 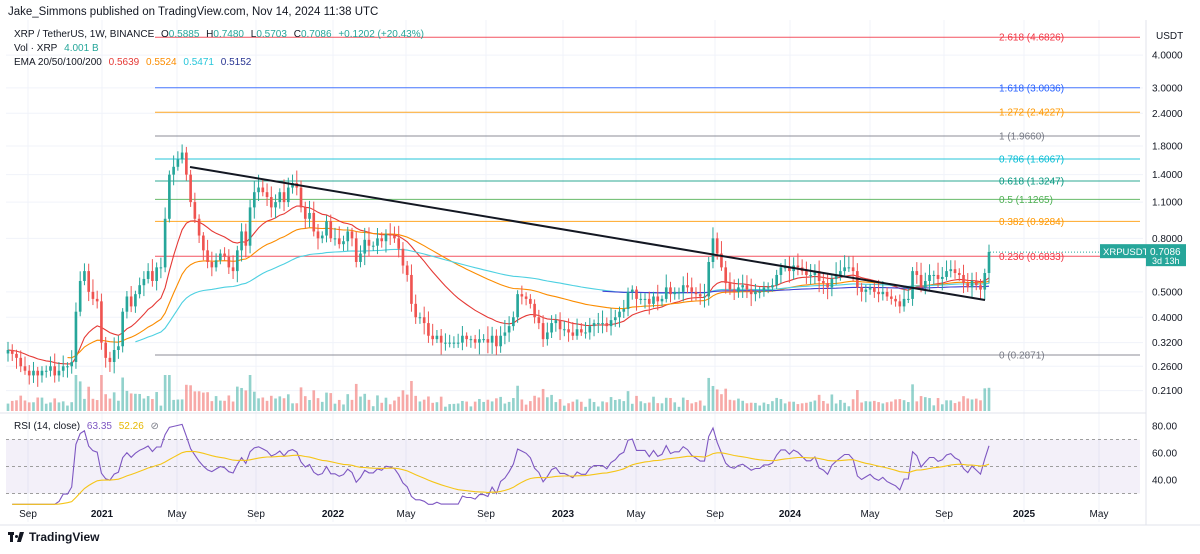 I want to click on rsi-visibility-icon: ⊘, so click(x=154, y=426).